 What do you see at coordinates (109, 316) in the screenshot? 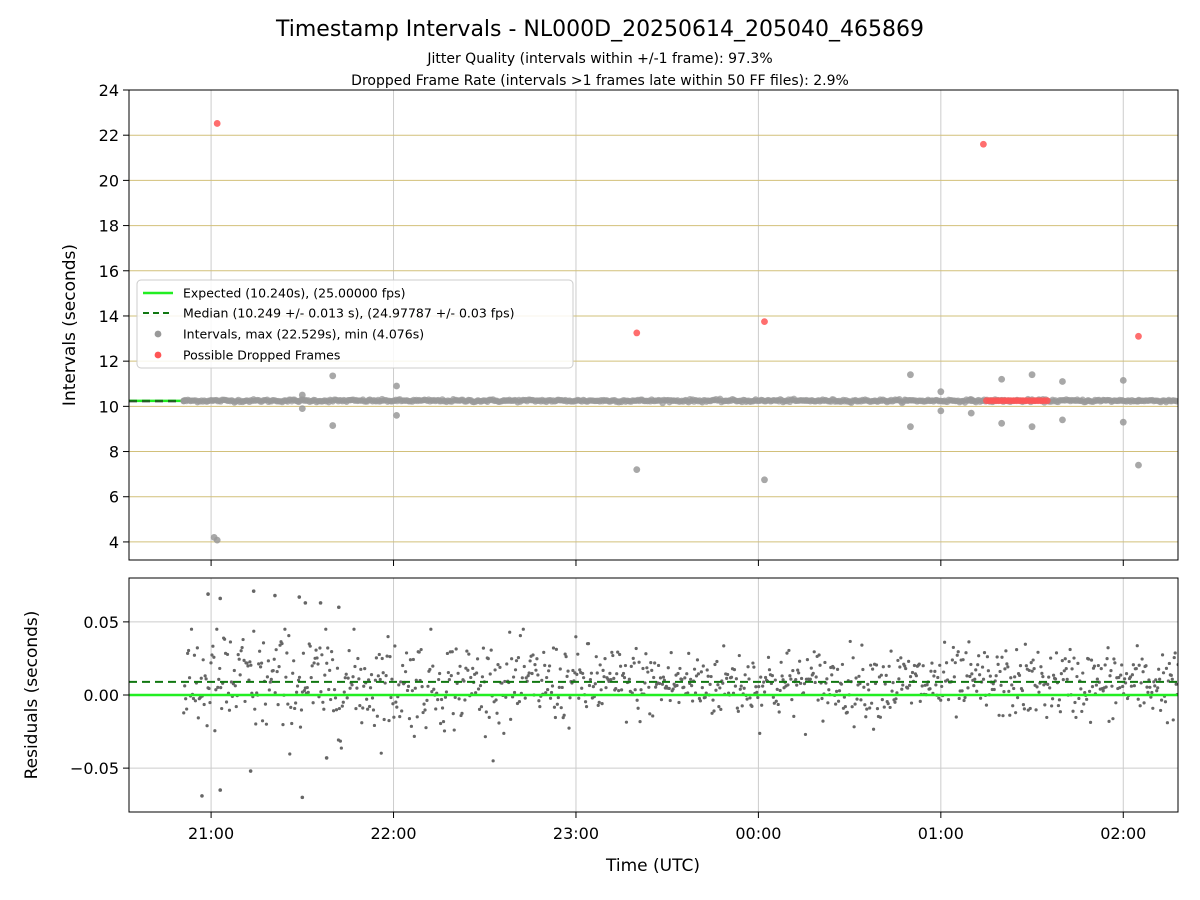
I see `intervals-y-tick-label: 14` at bounding box center [109, 316].